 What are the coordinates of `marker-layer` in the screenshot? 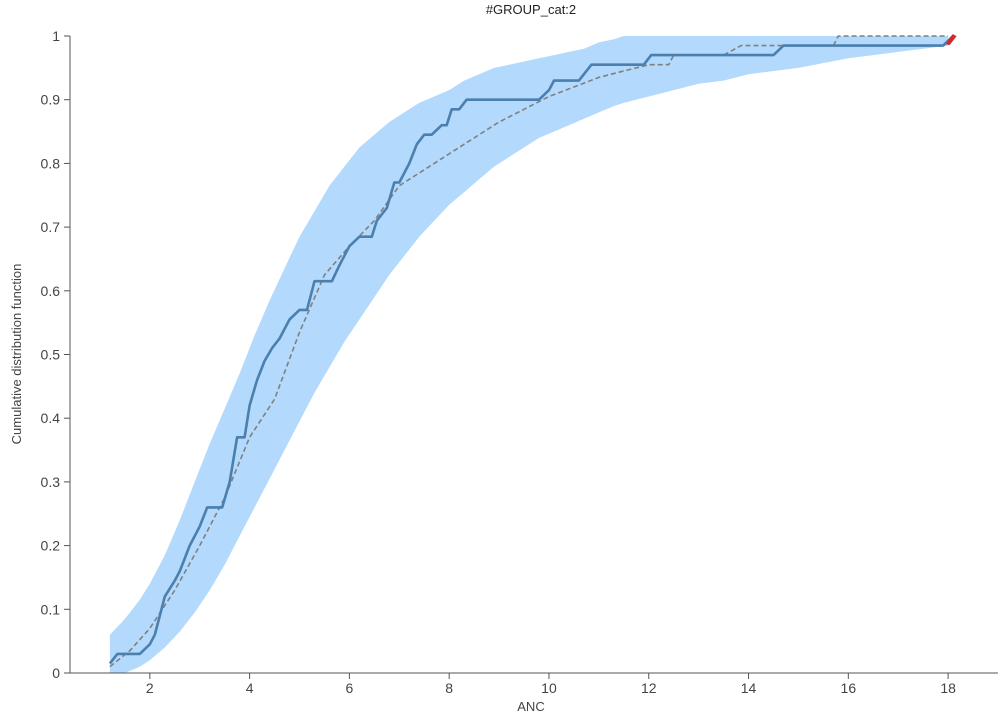 It's located at (951, 40).